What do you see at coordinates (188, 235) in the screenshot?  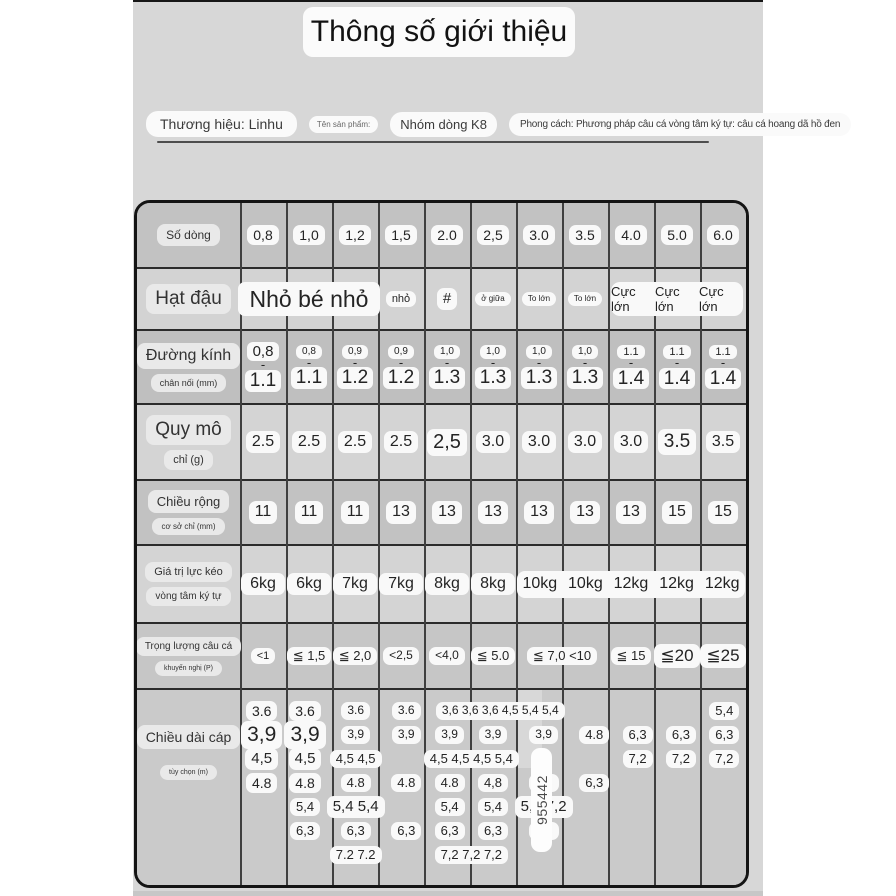 I see `row-label: Số dòng` at bounding box center [188, 235].